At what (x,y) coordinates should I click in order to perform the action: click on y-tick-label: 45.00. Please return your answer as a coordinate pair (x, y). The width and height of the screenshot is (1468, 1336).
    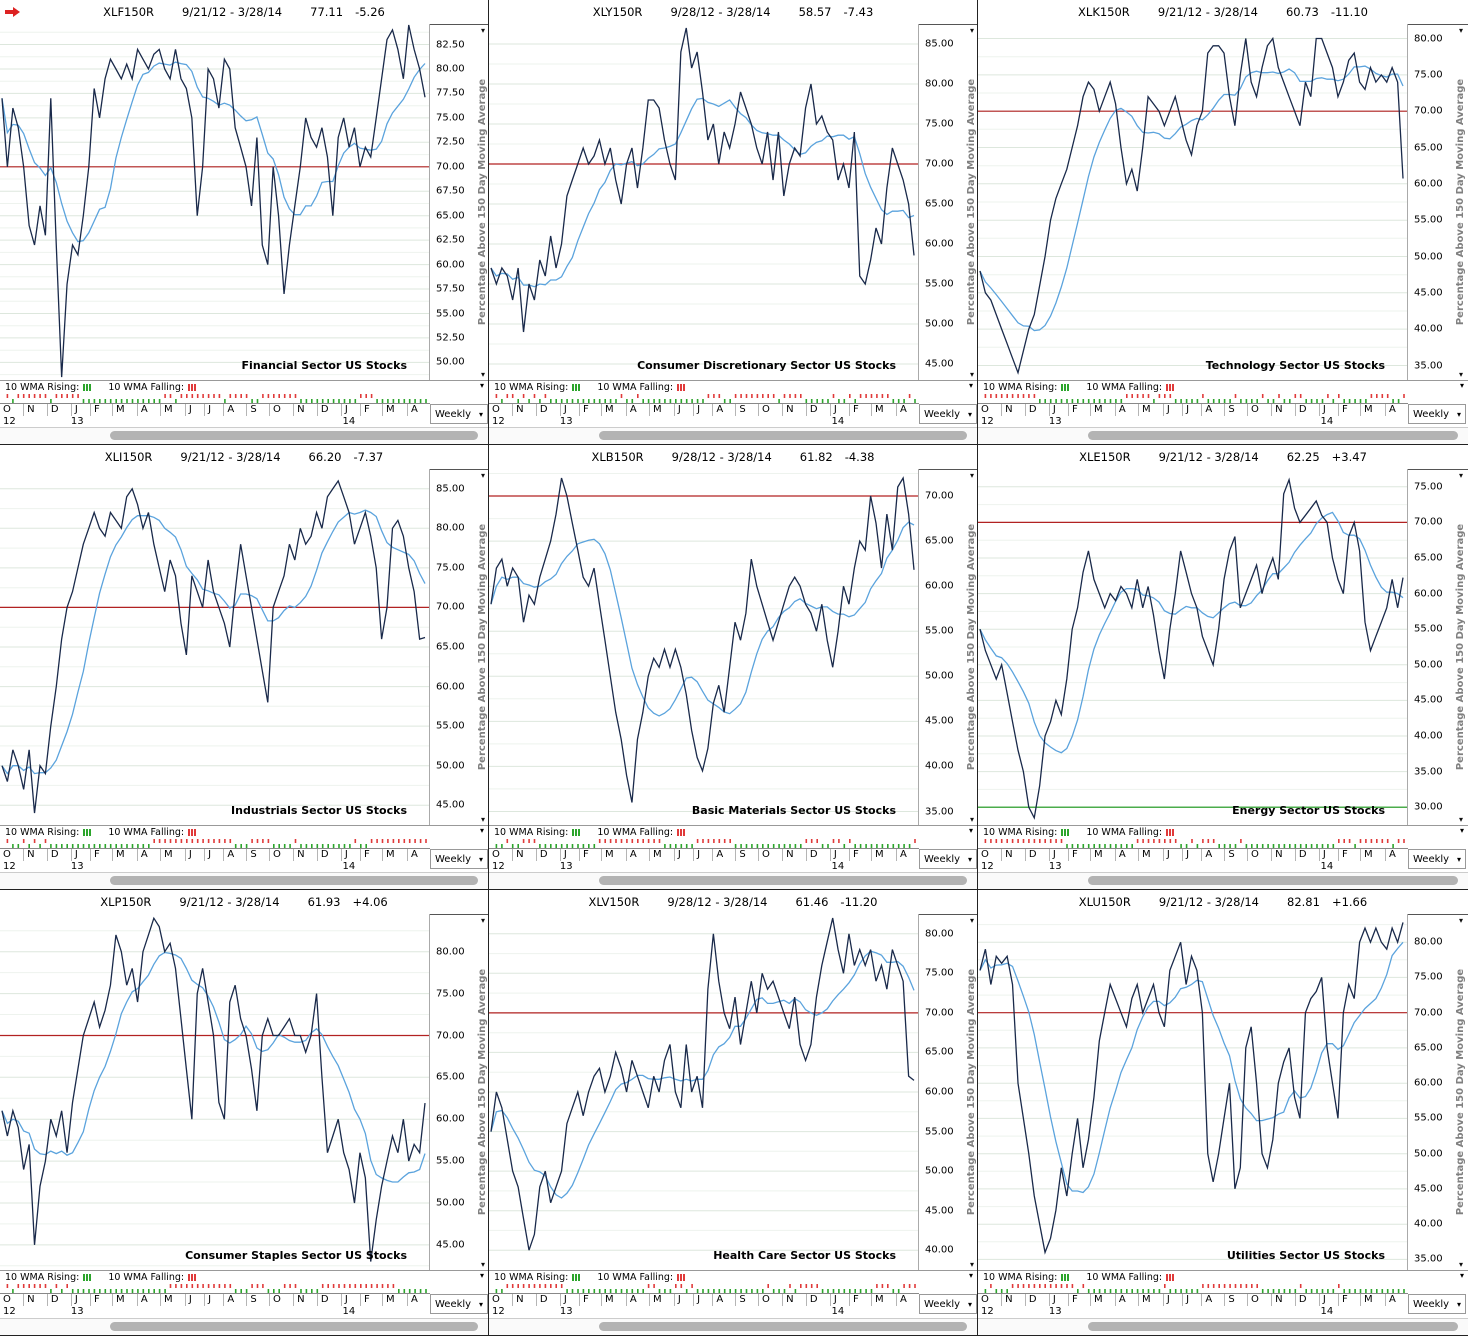
    Looking at the image, I should click on (450, 1245).